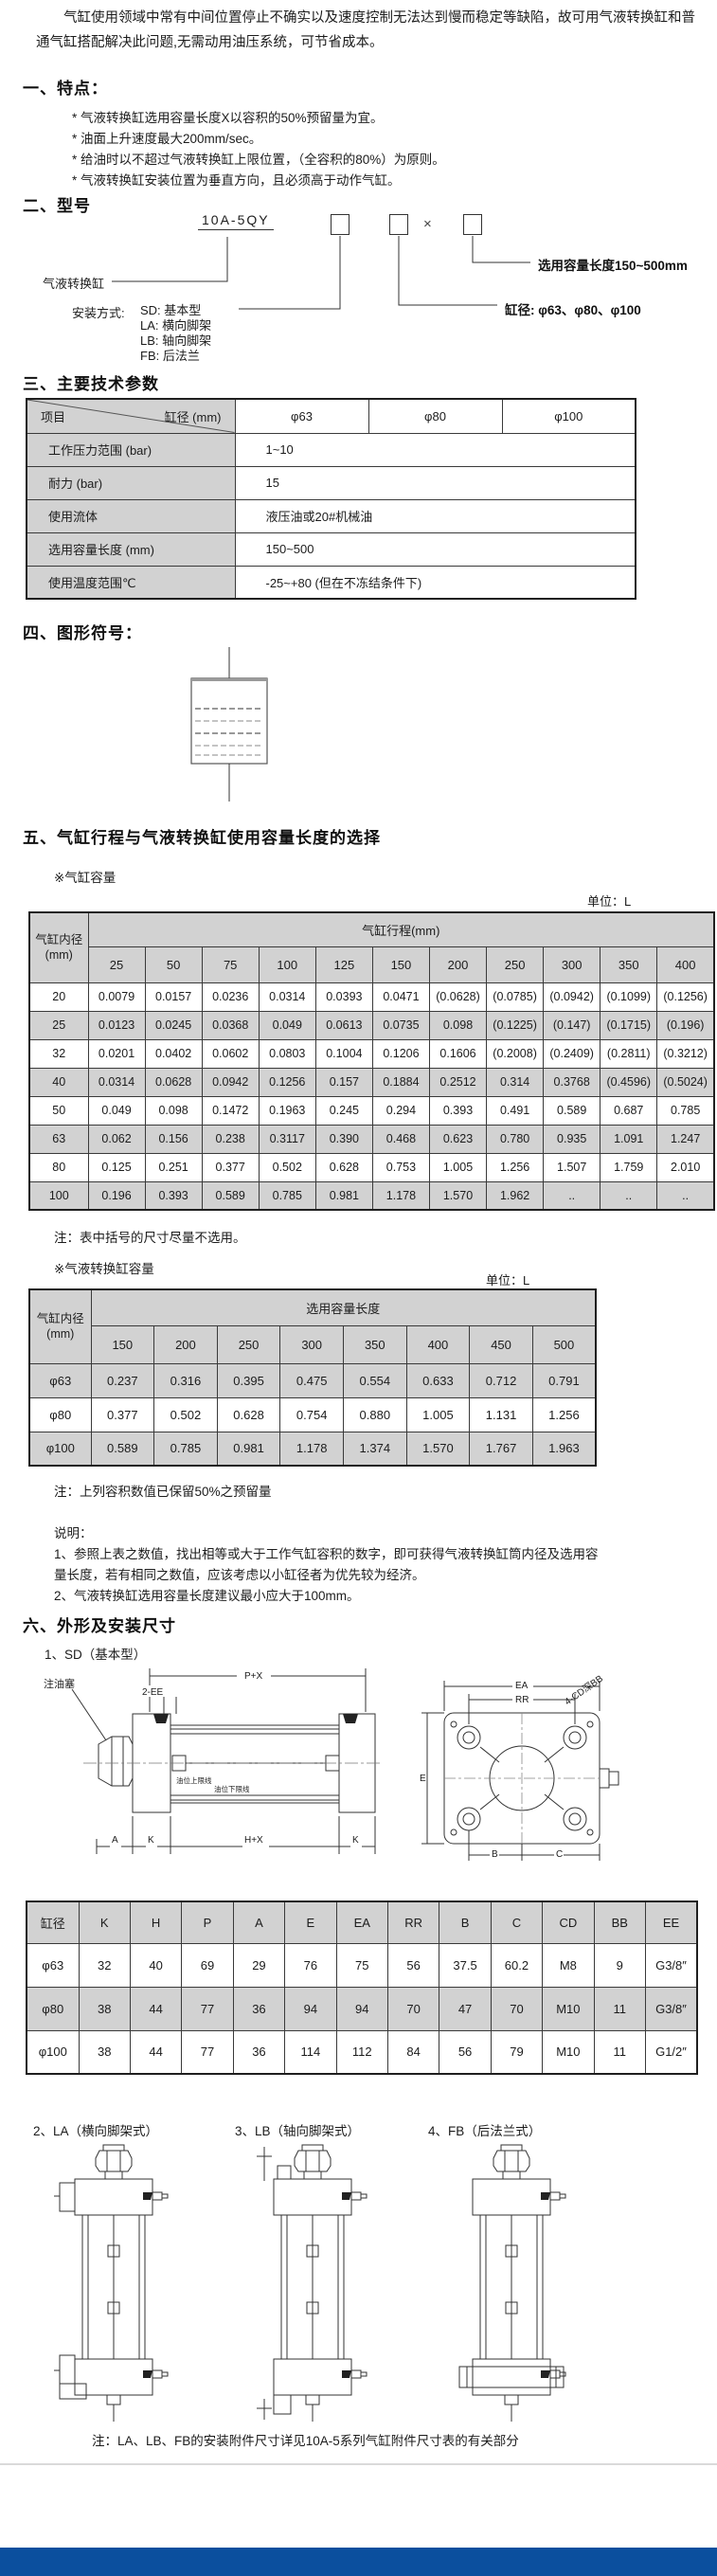  What do you see at coordinates (321, 273) in the screenshot?
I see `model-diagram-lines` at bounding box center [321, 273].